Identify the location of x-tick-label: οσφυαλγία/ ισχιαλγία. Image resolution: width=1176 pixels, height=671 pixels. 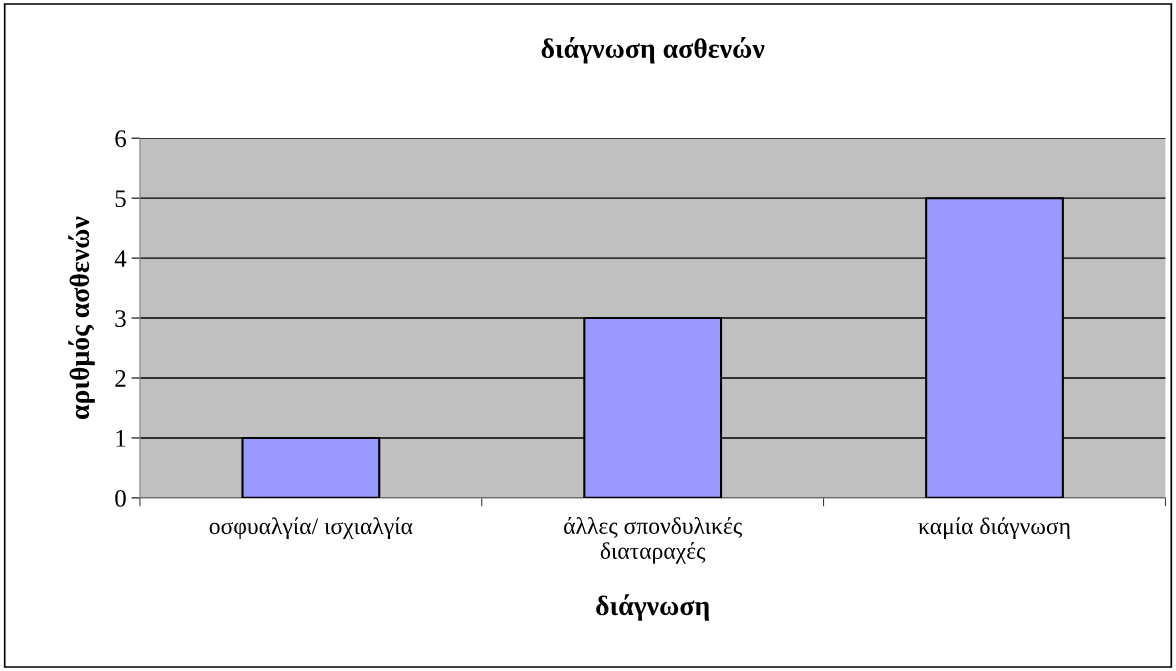
(311, 528).